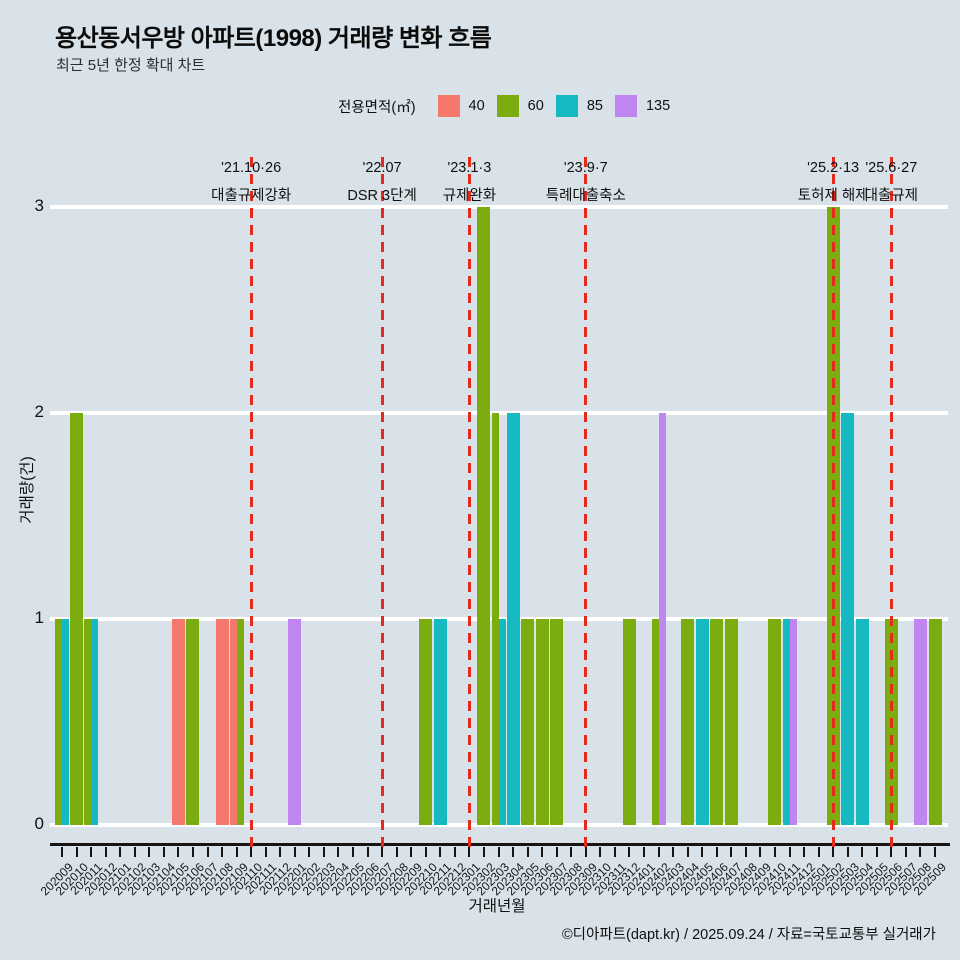  I want to click on bar-202306-60sqm, so click(542, 722).